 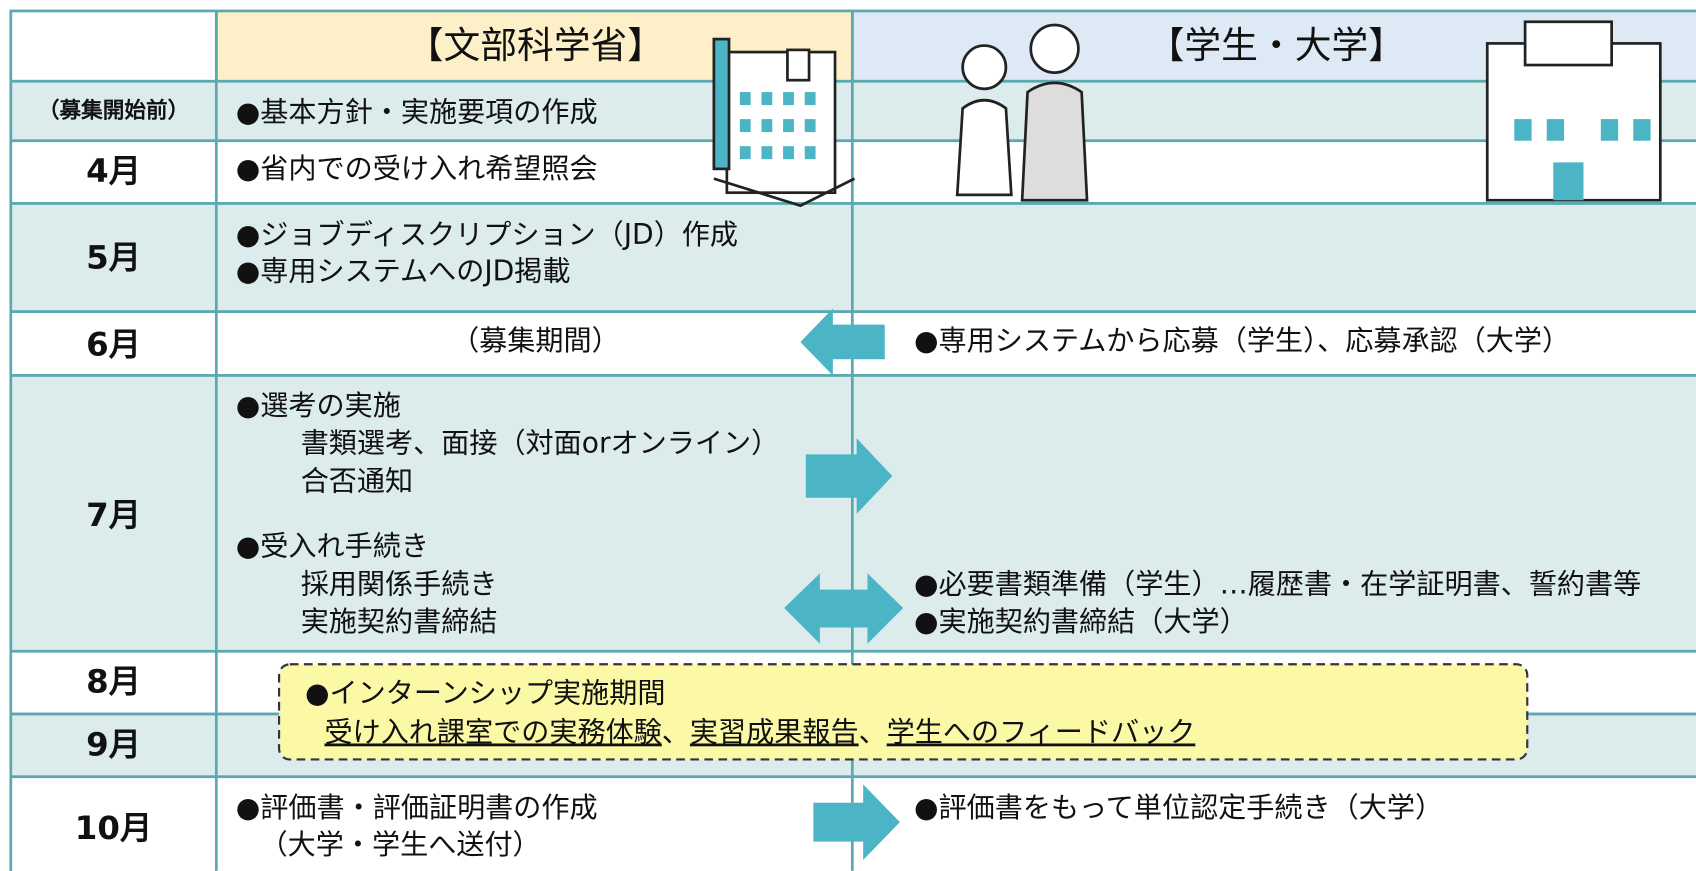 I want to click on month: 8月, so click(x=113, y=682).